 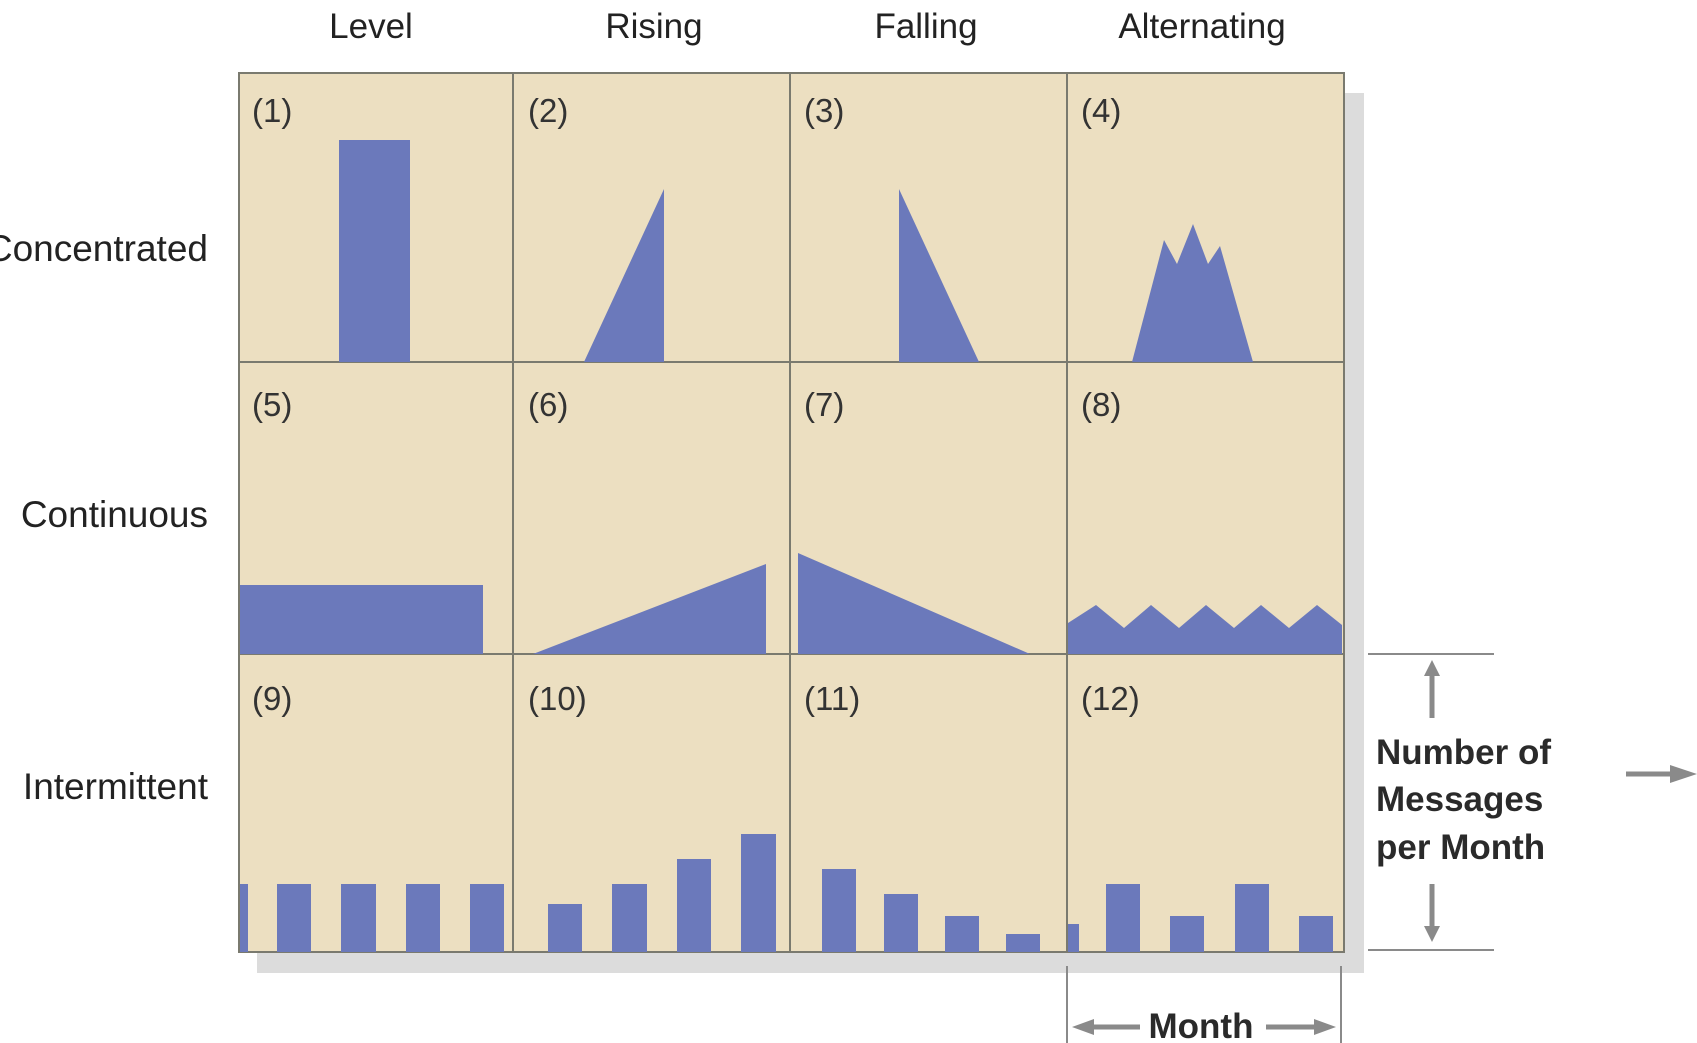 What do you see at coordinates (925, 26) in the screenshot?
I see `column-header-falling: Falling` at bounding box center [925, 26].